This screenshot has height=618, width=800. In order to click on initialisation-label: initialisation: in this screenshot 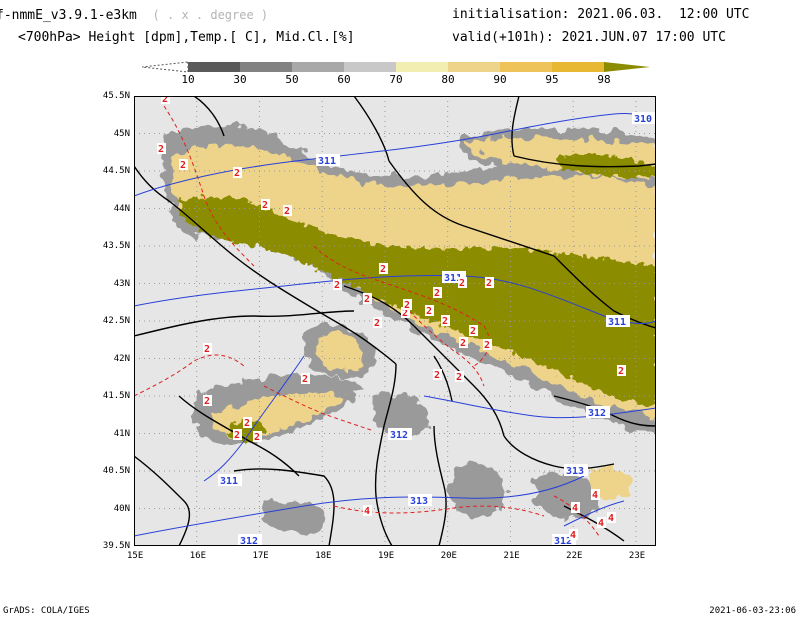, I will do `click(511, 14)`.